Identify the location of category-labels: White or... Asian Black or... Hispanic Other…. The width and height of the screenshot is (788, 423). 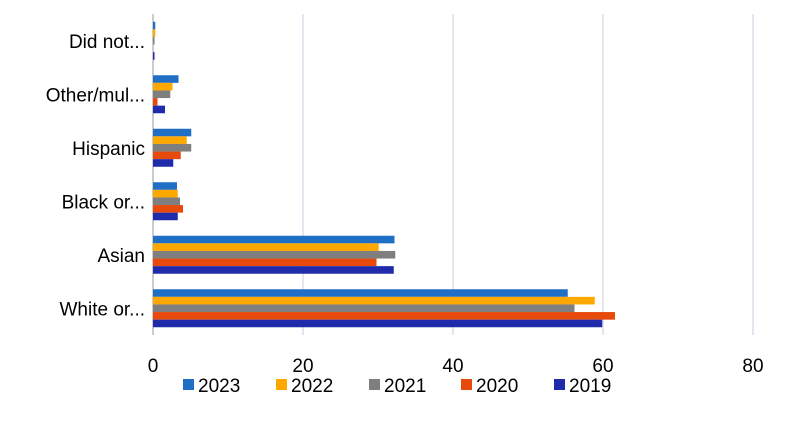
(95, 176).